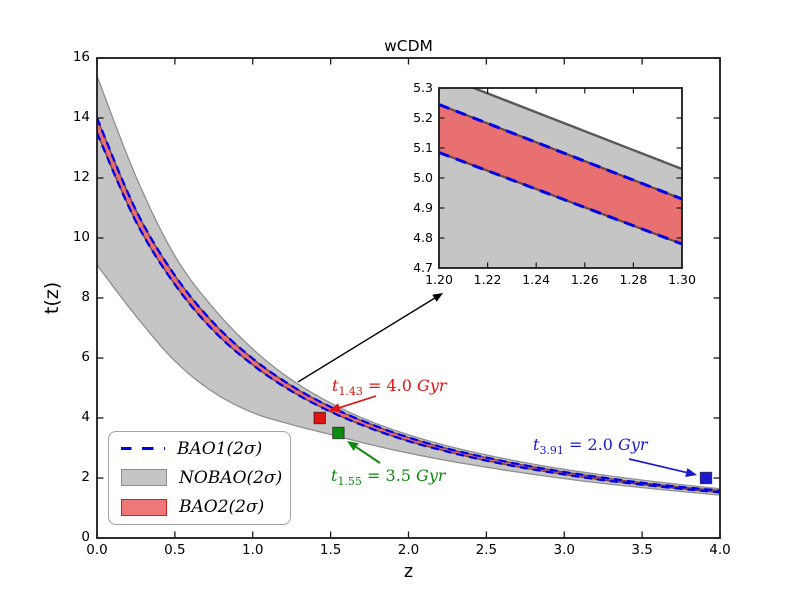 This screenshot has height=600, width=800. What do you see at coordinates (551, 451) in the screenshot?
I see `annotation-sub: 3.91` at bounding box center [551, 451].